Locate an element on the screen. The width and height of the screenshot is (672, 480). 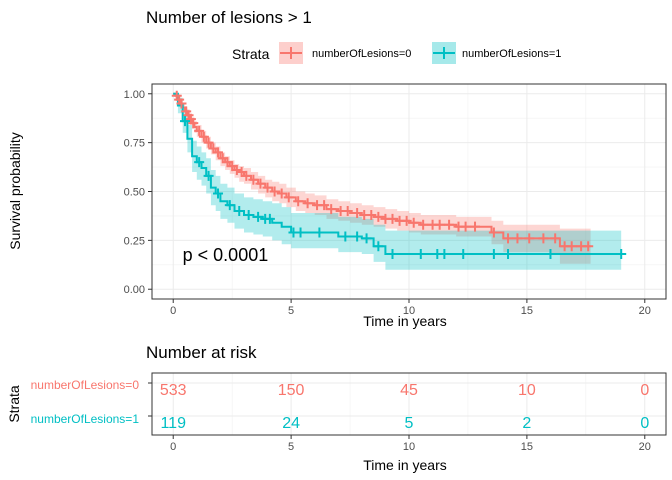
risk-row-label-1: numberOfLesions=1 is located at coordinates (85, 419).